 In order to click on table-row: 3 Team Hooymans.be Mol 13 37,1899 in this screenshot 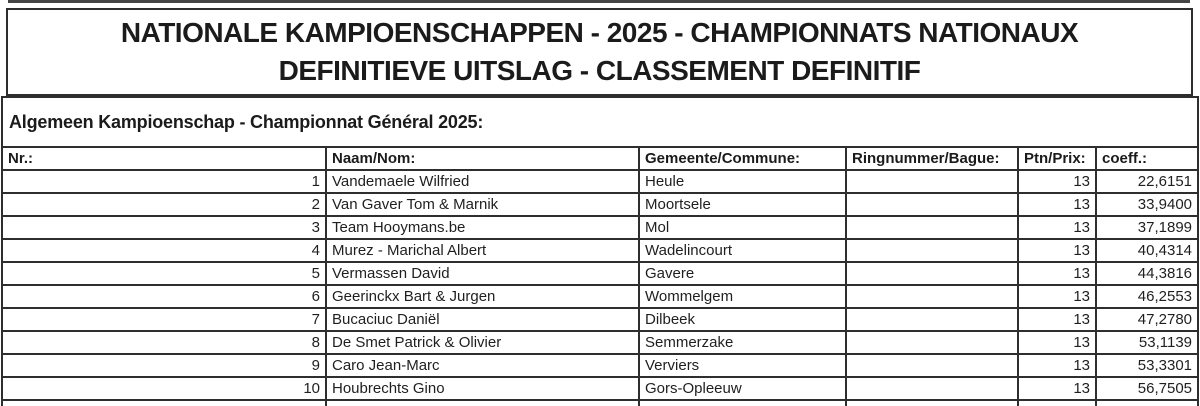, I will do `click(600, 227)`.